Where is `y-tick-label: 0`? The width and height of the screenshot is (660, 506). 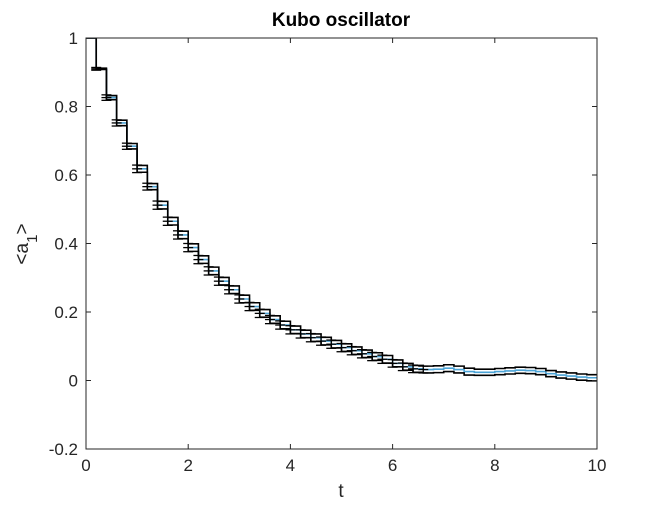 y-tick-label: 0 is located at coordinates (73, 381).